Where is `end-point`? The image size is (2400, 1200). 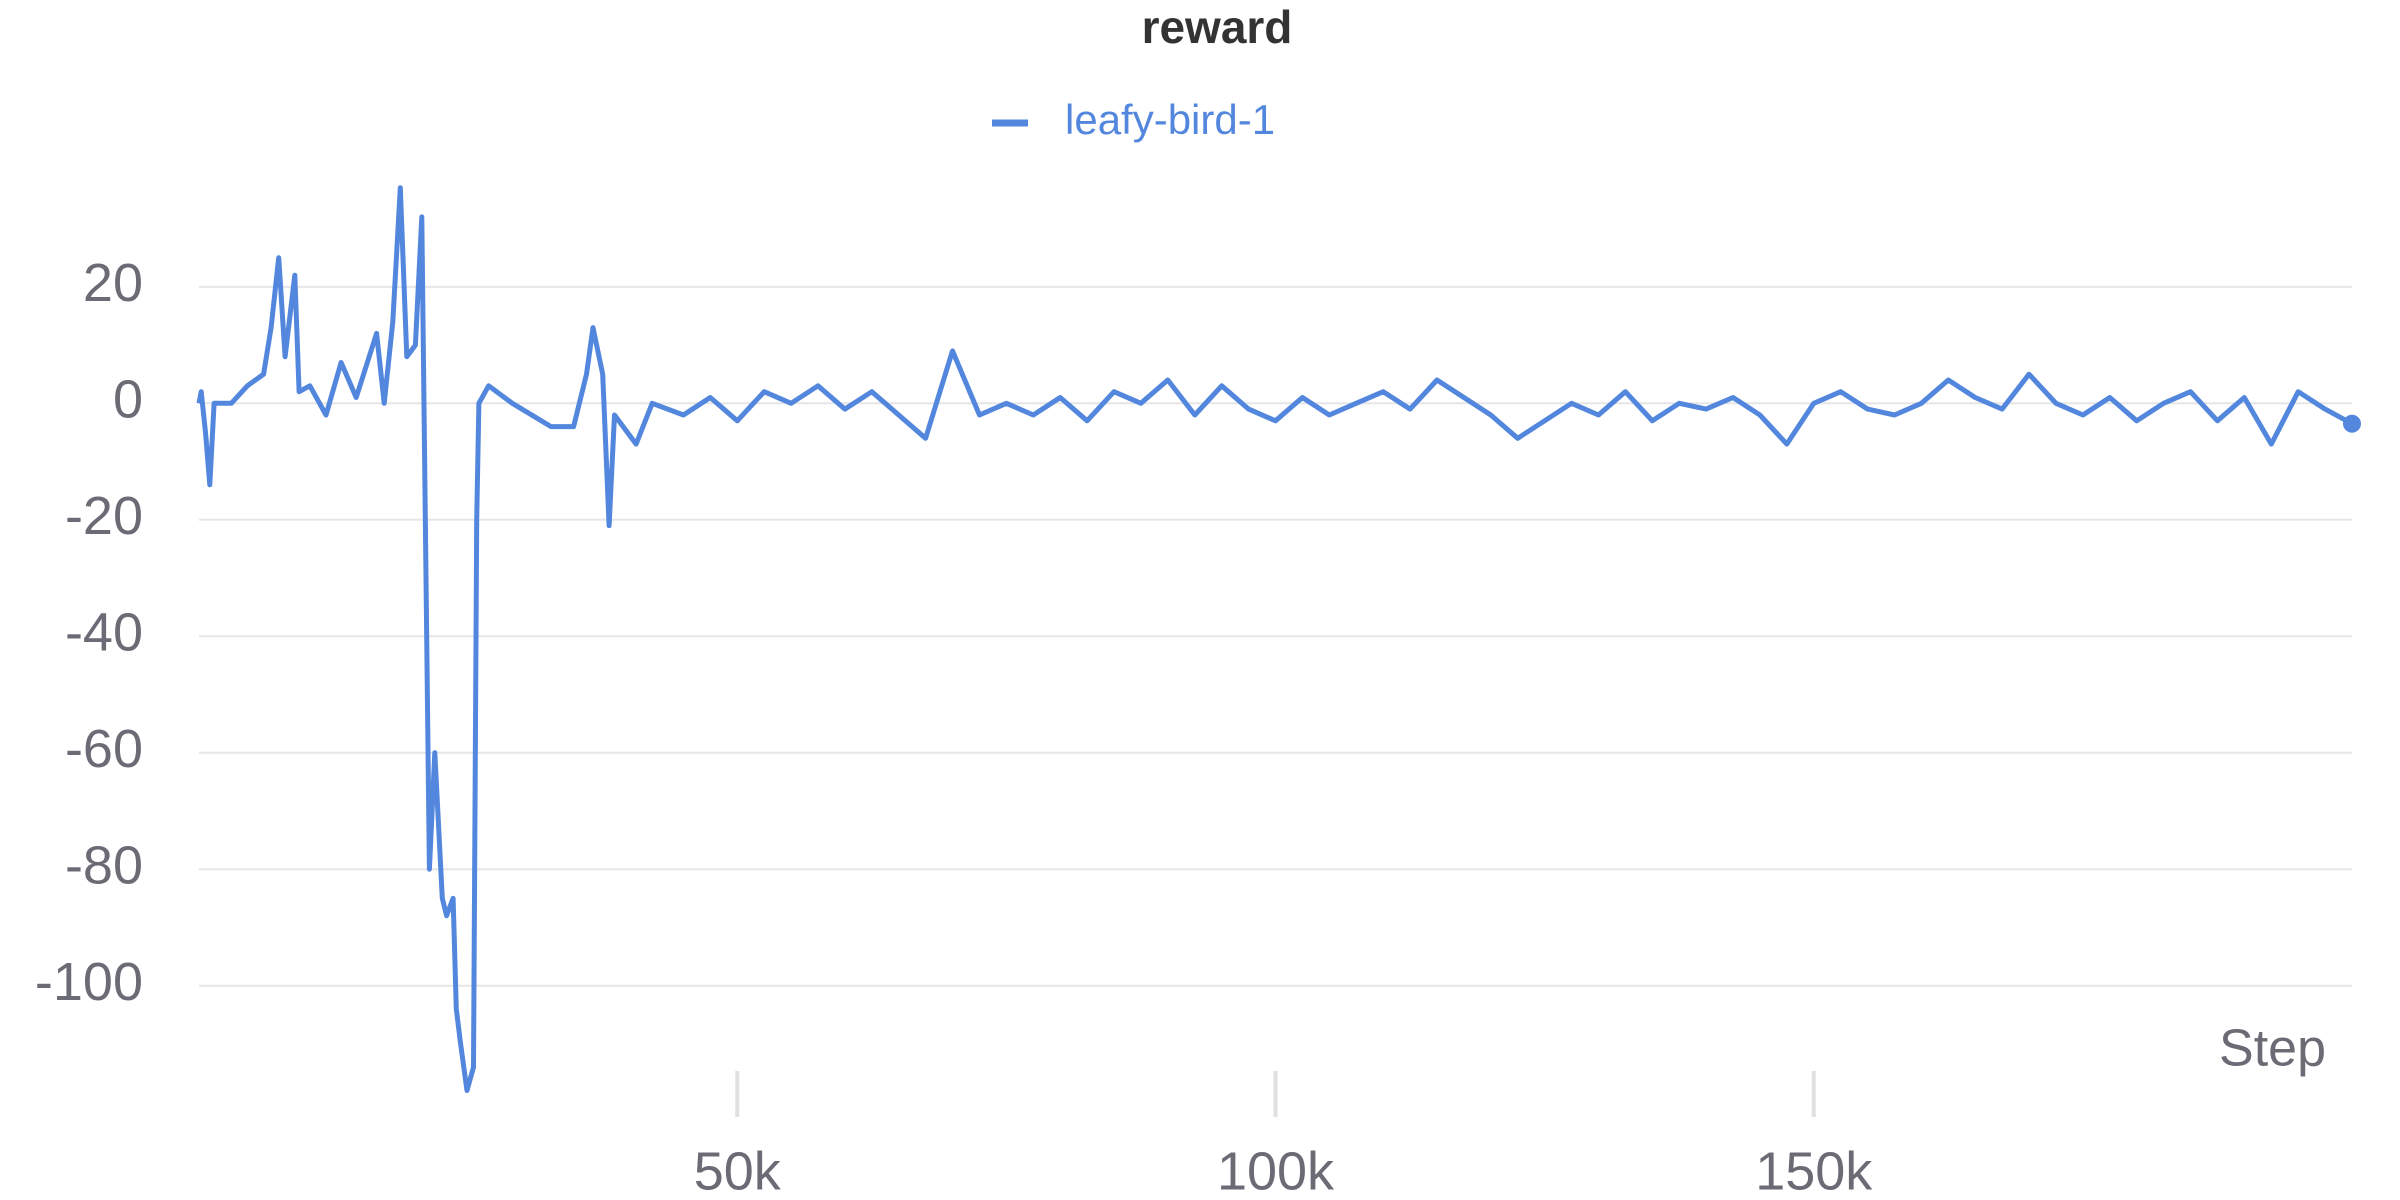
end-point is located at coordinates (2352, 423).